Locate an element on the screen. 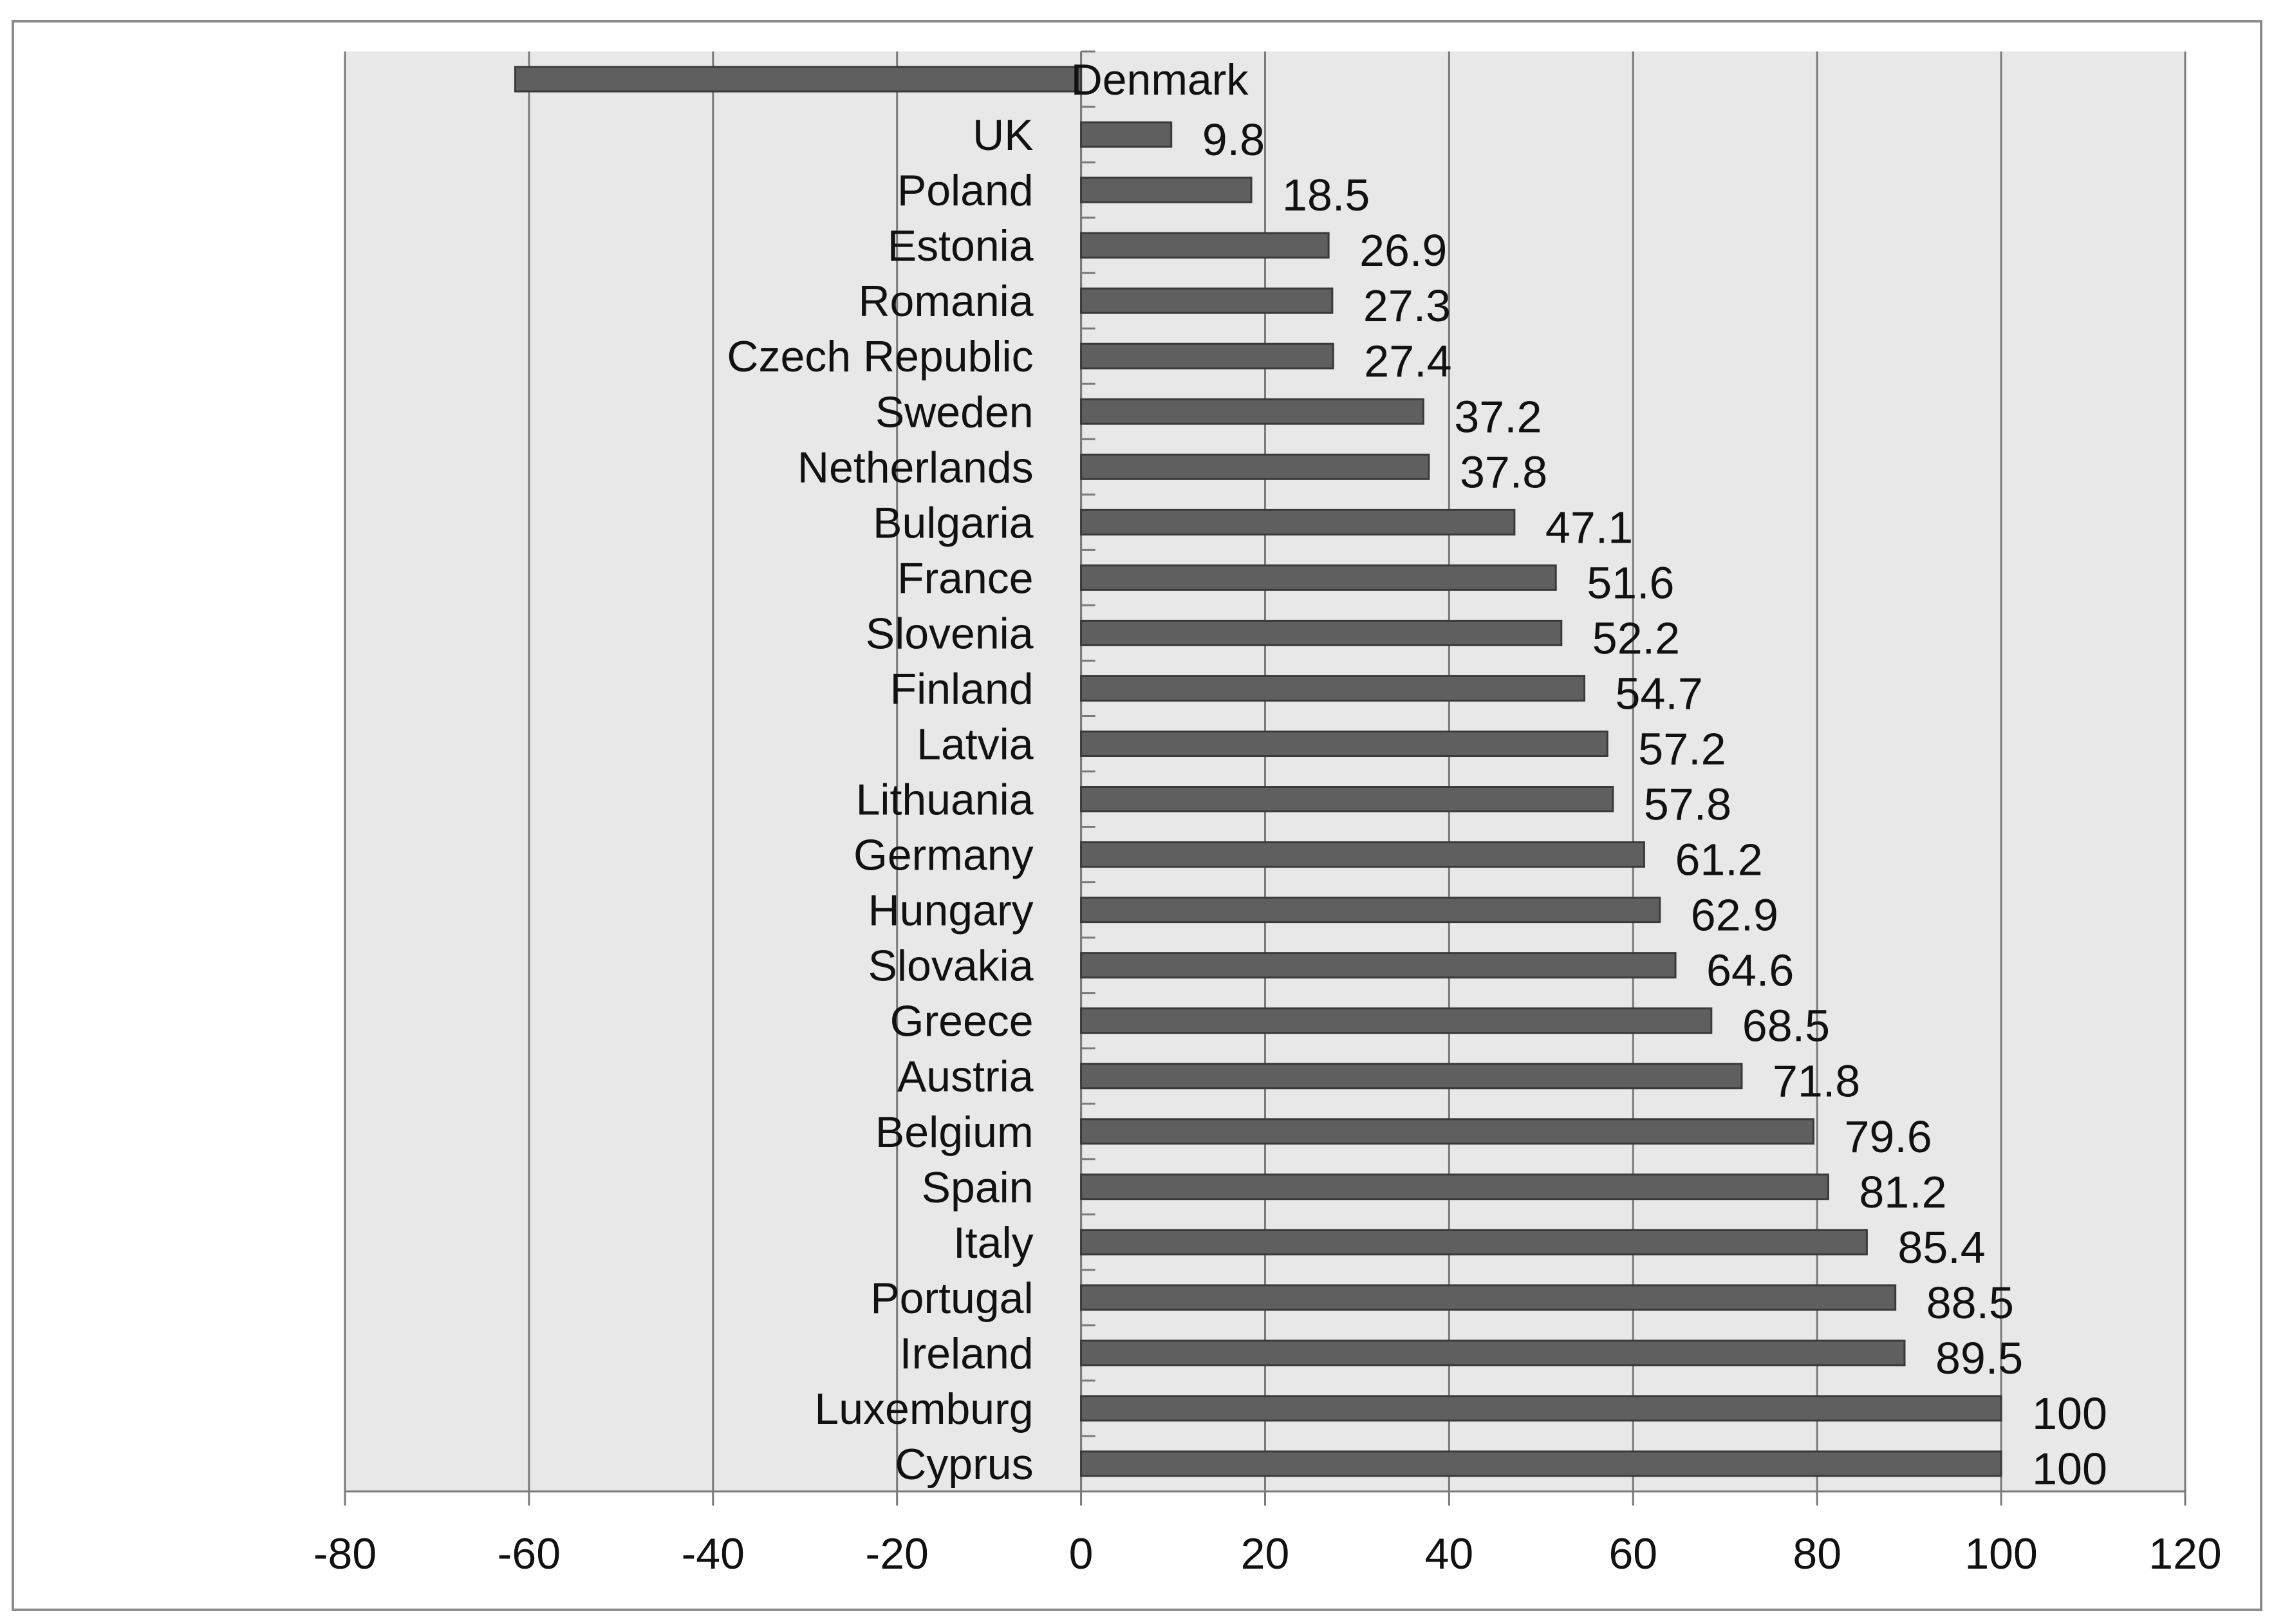  category-label: Estonia is located at coordinates (961, 245).